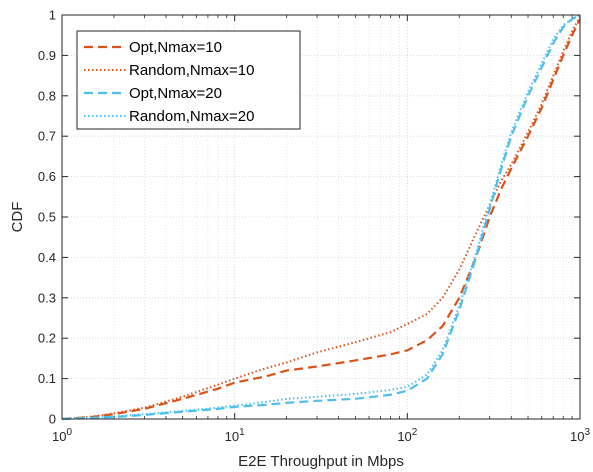 Image resolution: width=593 pixels, height=472 pixels. Describe the element at coordinates (47, 136) in the screenshot. I see `y-tick-label: 0.7` at that location.